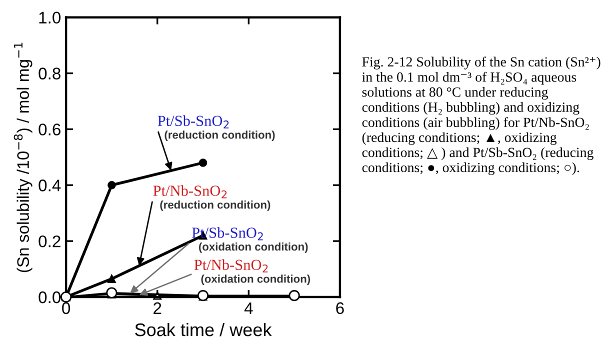 This screenshot has width=606, height=354. Describe the element at coordinates (66, 308) in the screenshot. I see `x-tick-label: 0` at that location.